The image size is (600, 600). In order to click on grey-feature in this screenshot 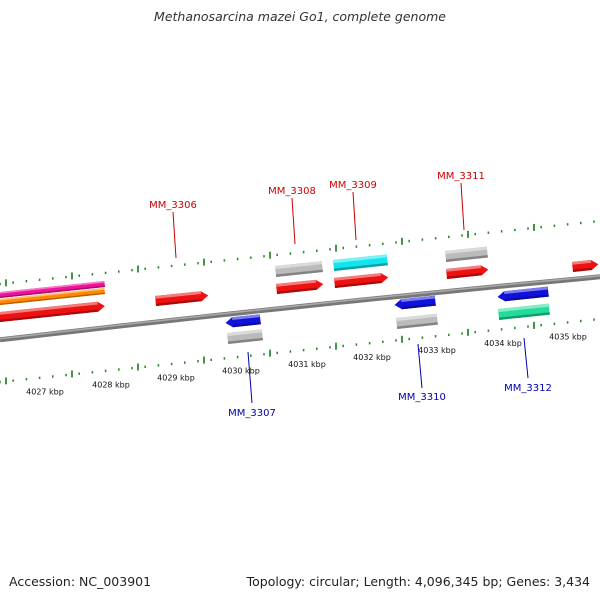, I will do `click(466, 254)`.